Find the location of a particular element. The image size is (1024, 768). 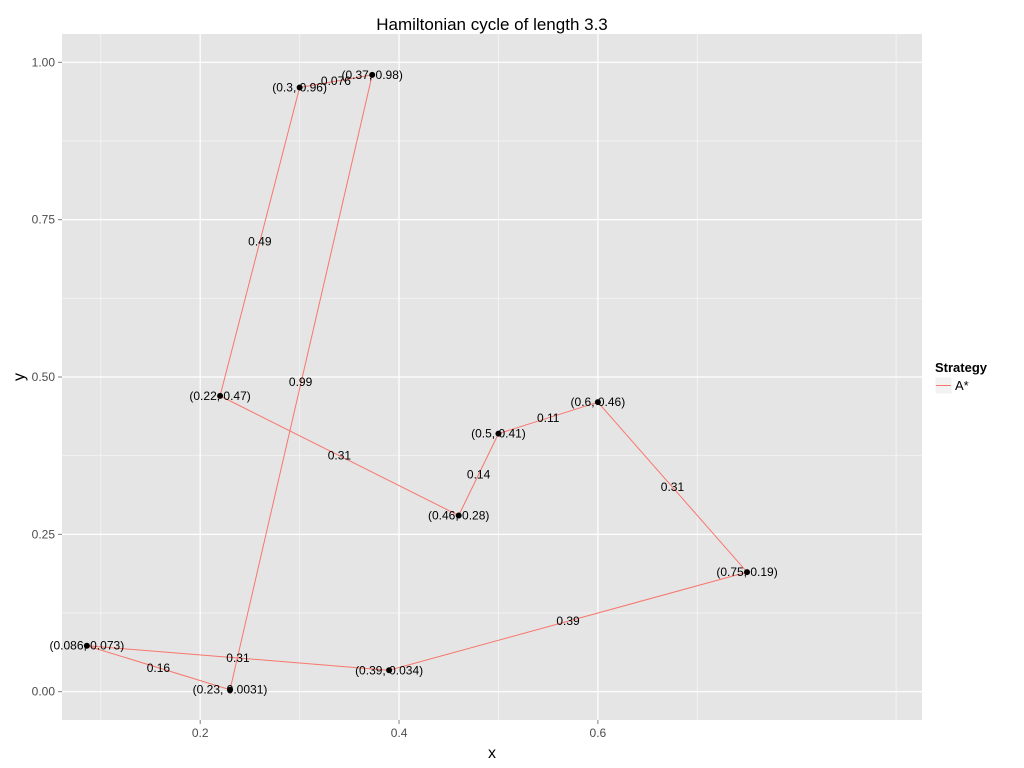

edge-label: 0.49 is located at coordinates (260, 242).